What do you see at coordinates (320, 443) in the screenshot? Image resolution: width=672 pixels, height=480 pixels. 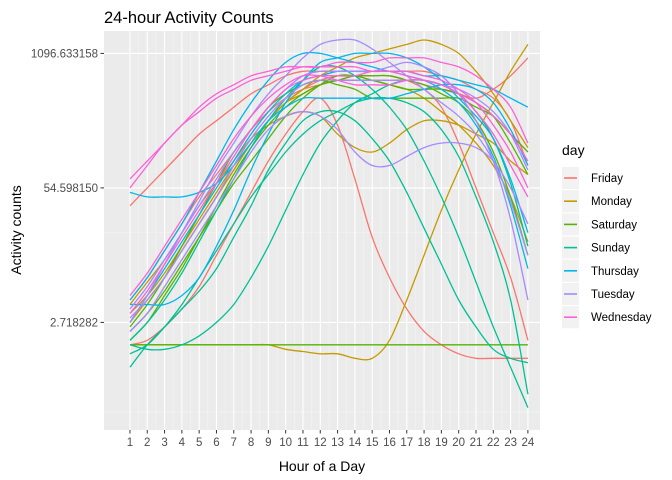 I see `x-tick-label: 12` at bounding box center [320, 443].